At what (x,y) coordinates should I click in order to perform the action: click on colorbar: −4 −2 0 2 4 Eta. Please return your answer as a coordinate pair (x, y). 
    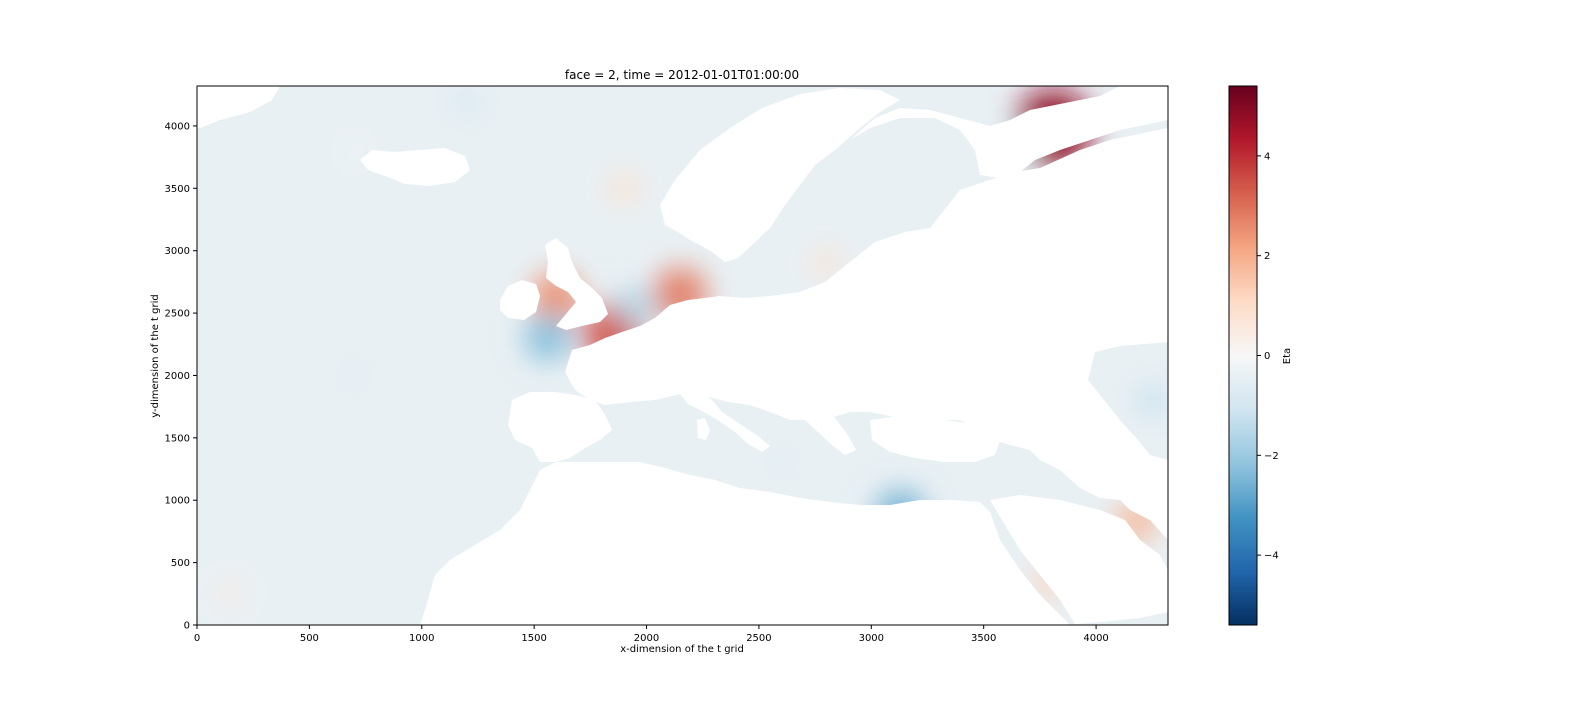
    Looking at the image, I should click on (1260, 355).